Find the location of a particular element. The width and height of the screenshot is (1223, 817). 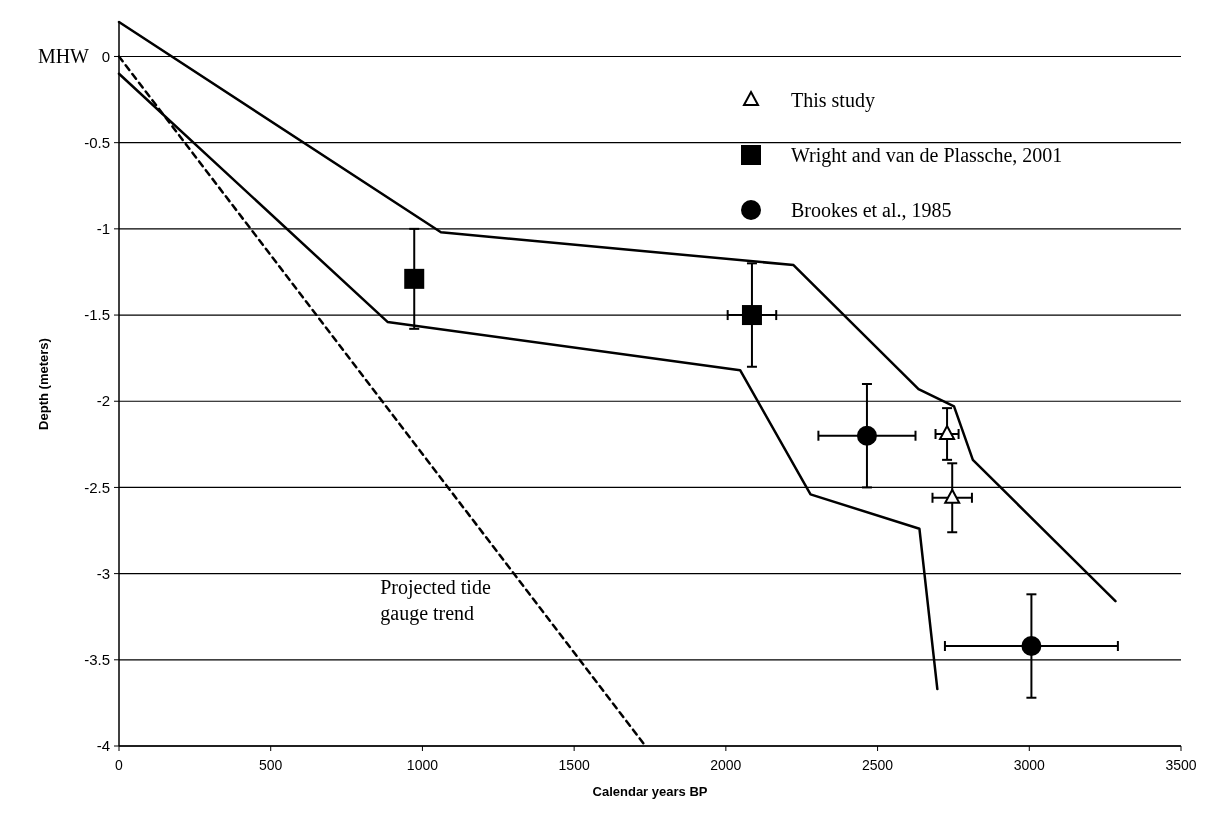

y-tick-label: 0 is located at coordinates (105, 56).